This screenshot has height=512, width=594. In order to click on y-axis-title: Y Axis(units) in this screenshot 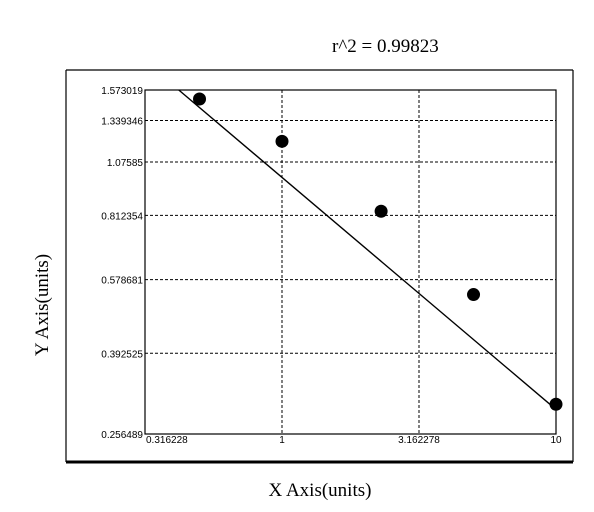, I will do `click(42, 305)`.